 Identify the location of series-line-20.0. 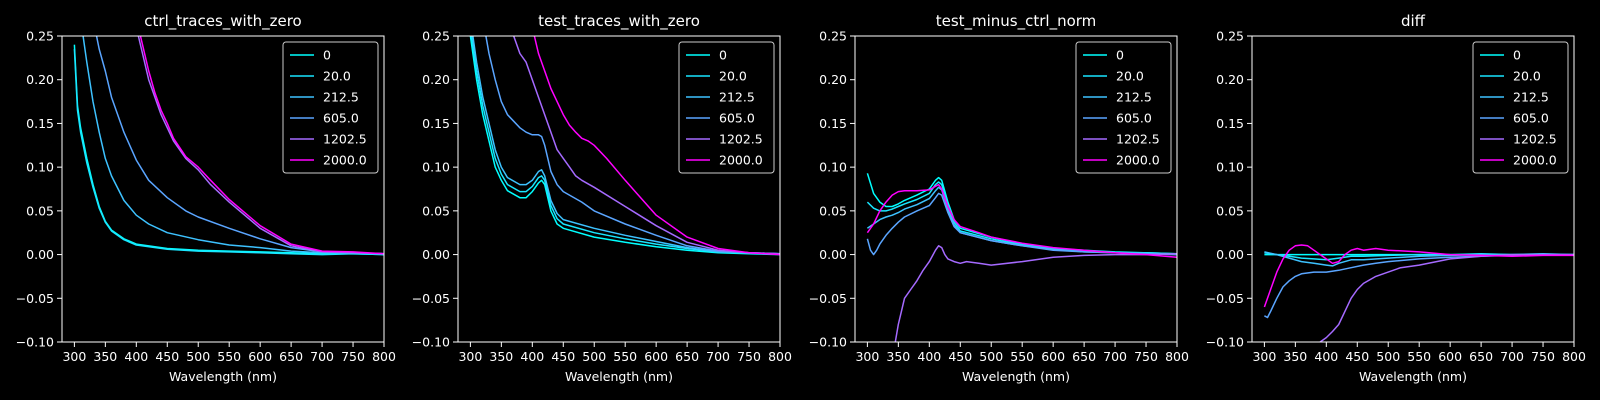
(228, 152).